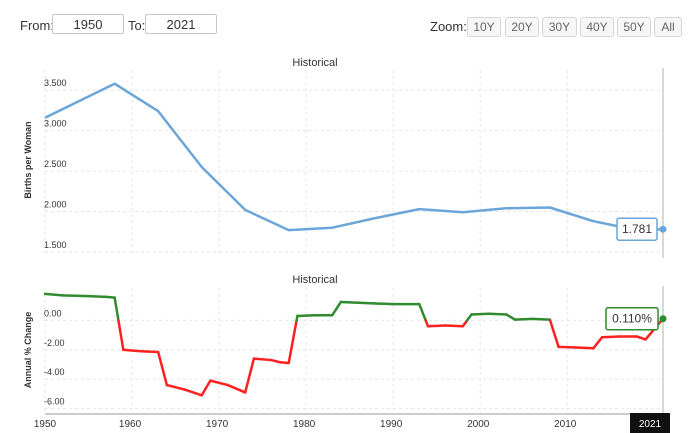  What do you see at coordinates (522, 27) in the screenshot?
I see `zoom-20y-button: 20Y` at bounding box center [522, 27].